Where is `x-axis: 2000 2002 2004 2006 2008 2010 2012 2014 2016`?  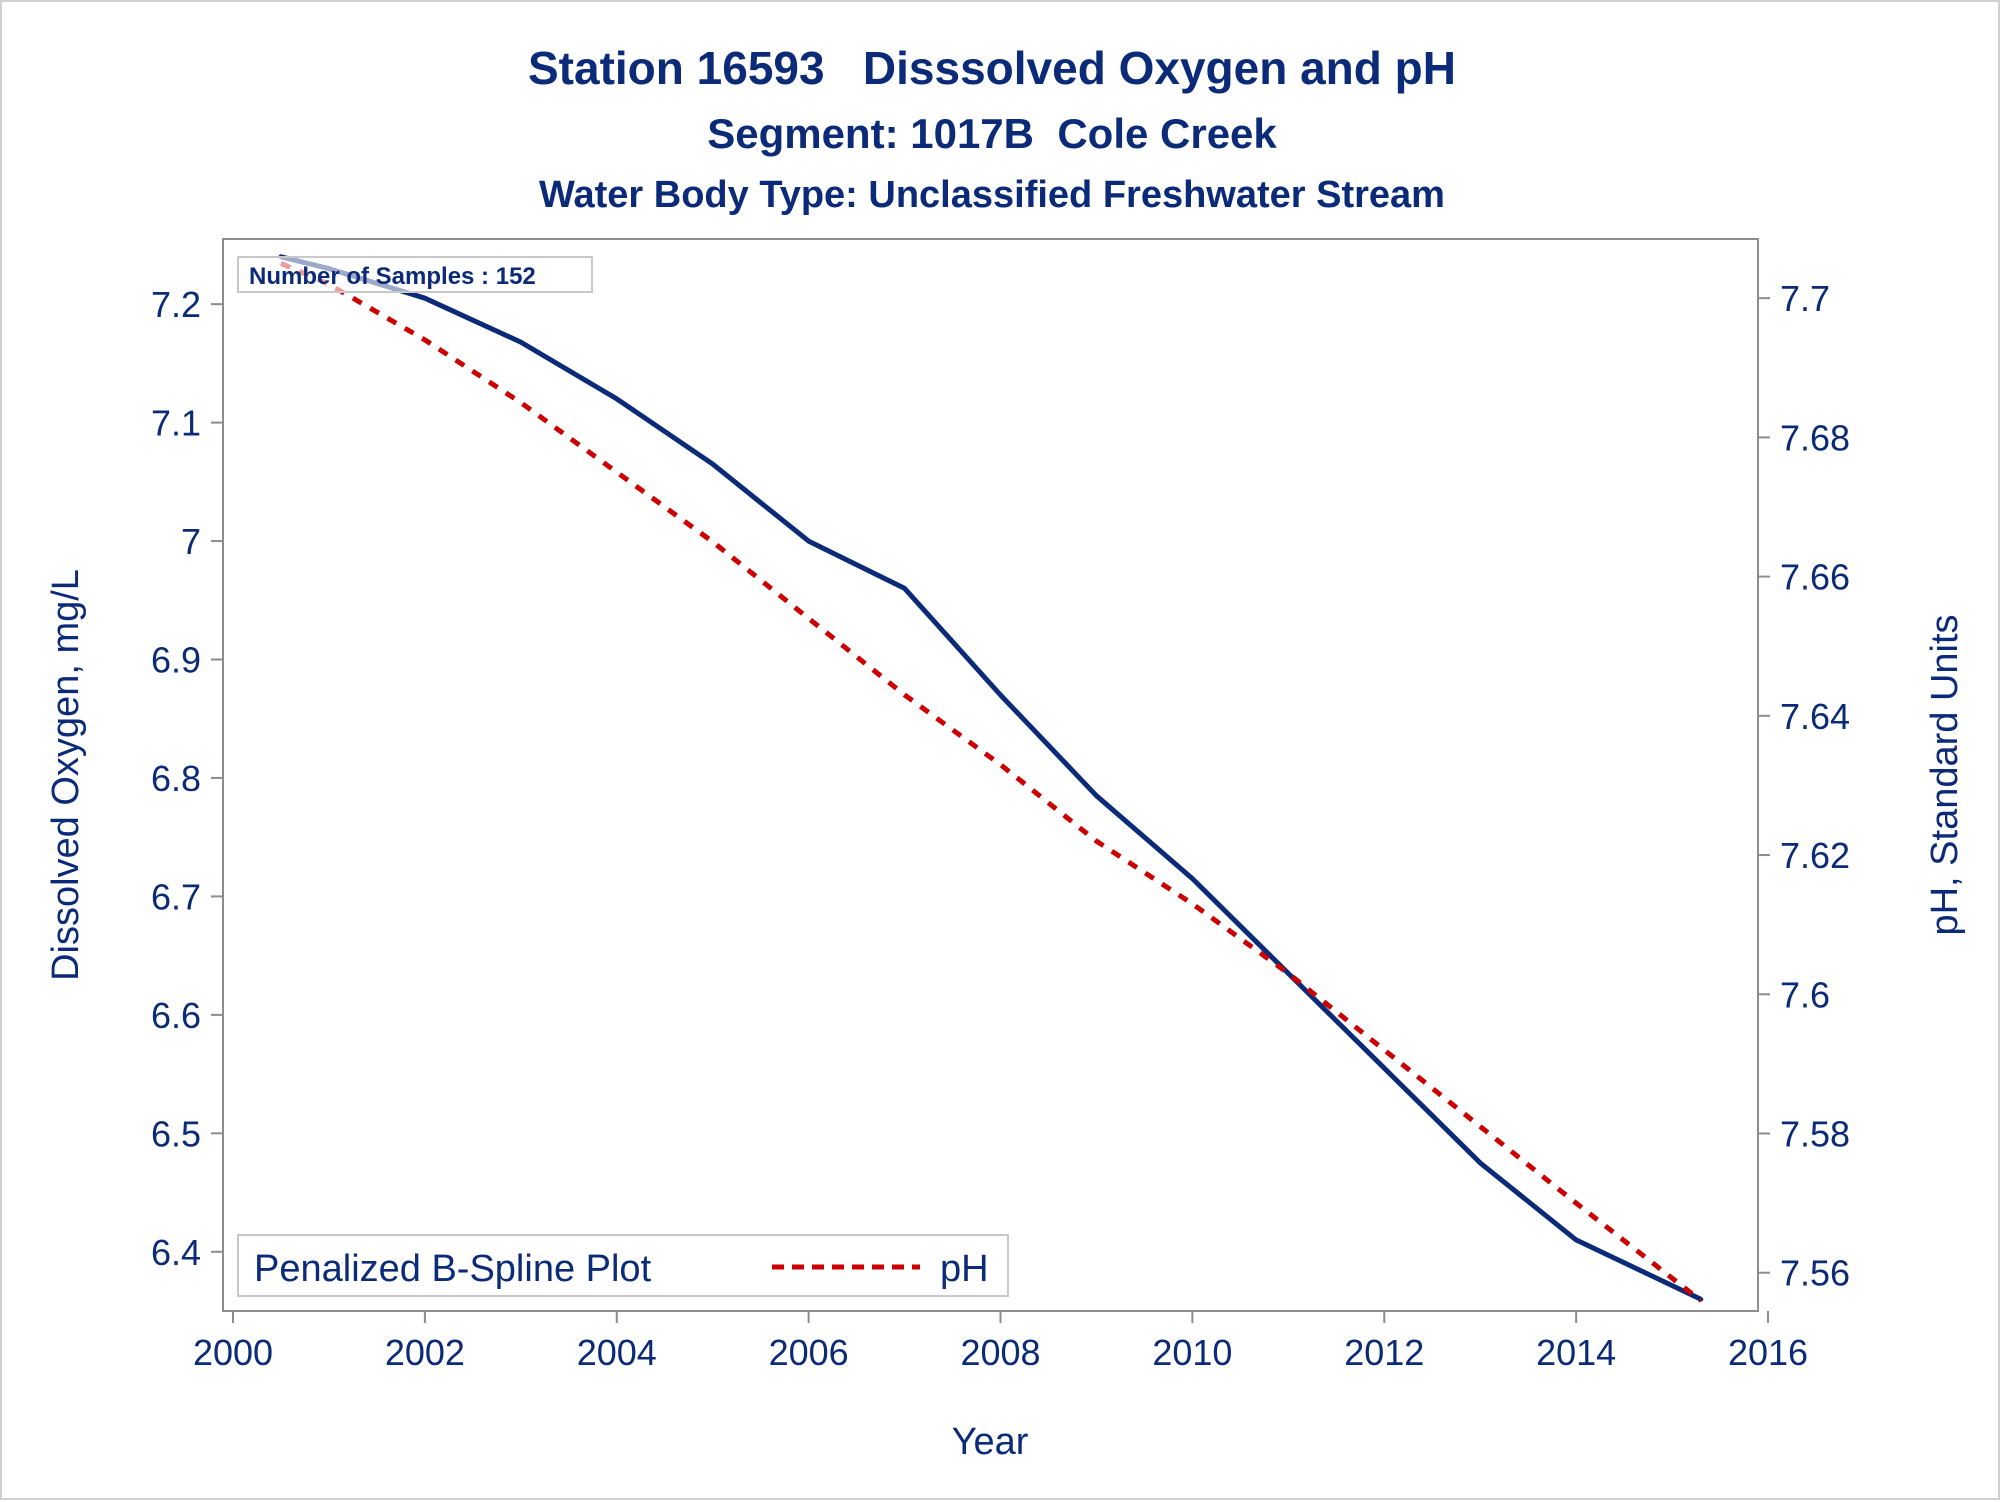
x-axis: 2000 2002 2004 2006 2008 2010 2012 2014 2016 is located at coordinates (1000, 1342).